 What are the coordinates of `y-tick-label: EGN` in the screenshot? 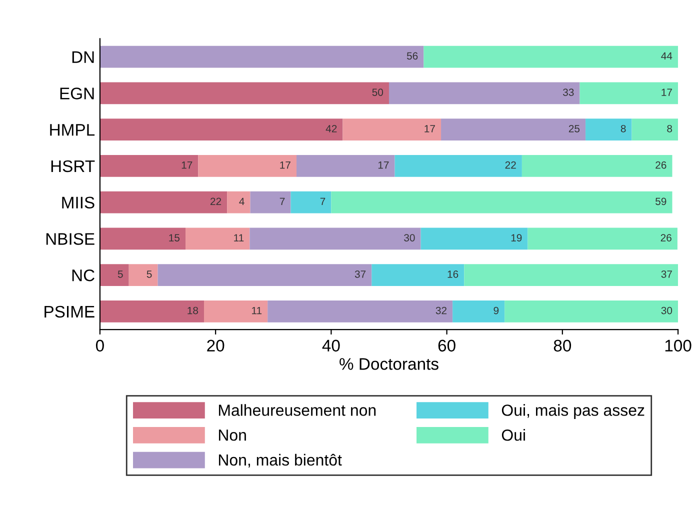 It's located at (77, 94).